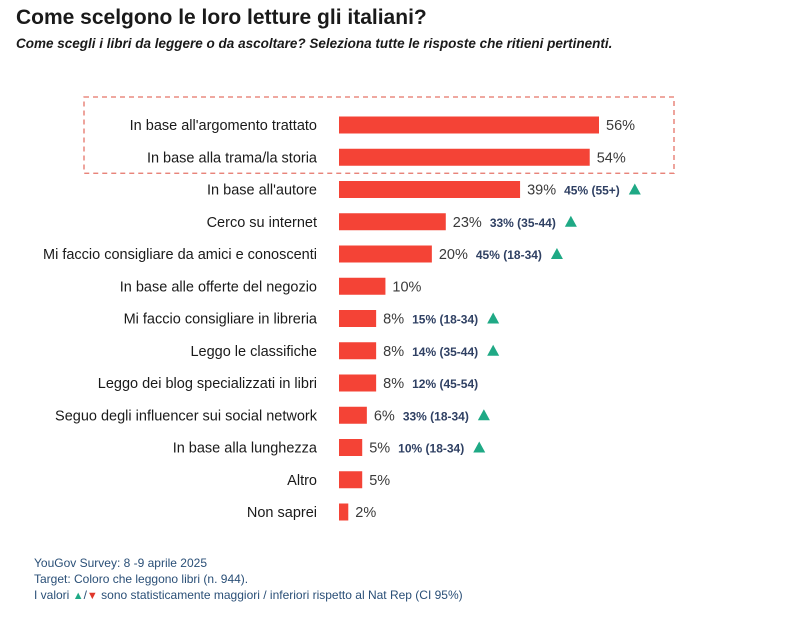 This screenshot has width=785, height=617. Describe the element at coordinates (453, 255) in the screenshot. I see `value-label: 20%` at that location.